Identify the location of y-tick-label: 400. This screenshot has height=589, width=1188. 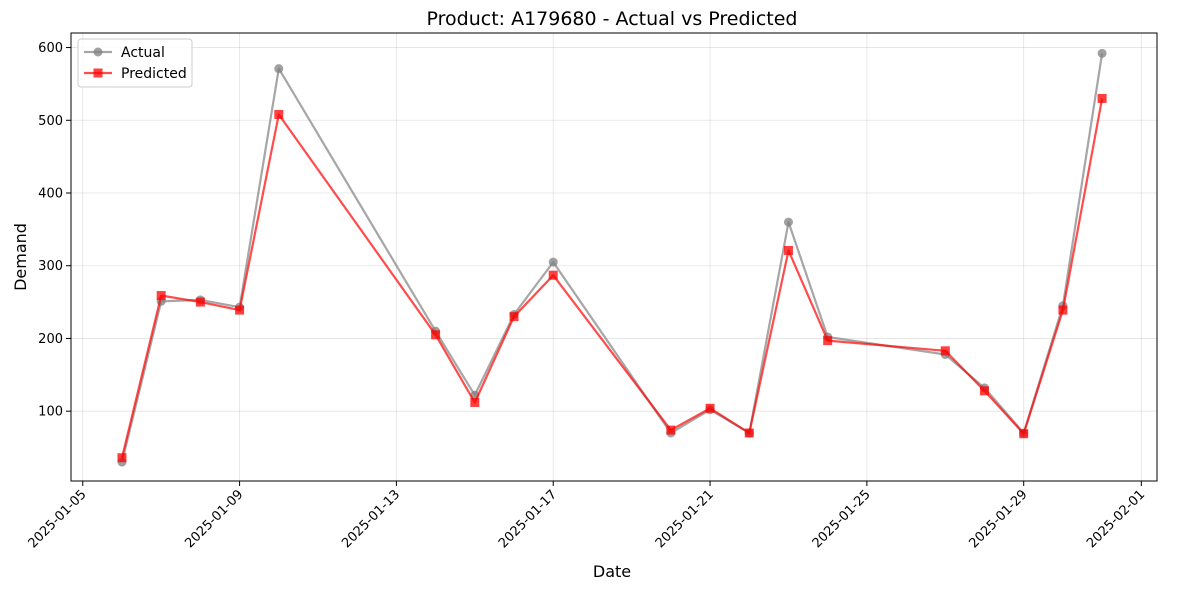
(50, 194).